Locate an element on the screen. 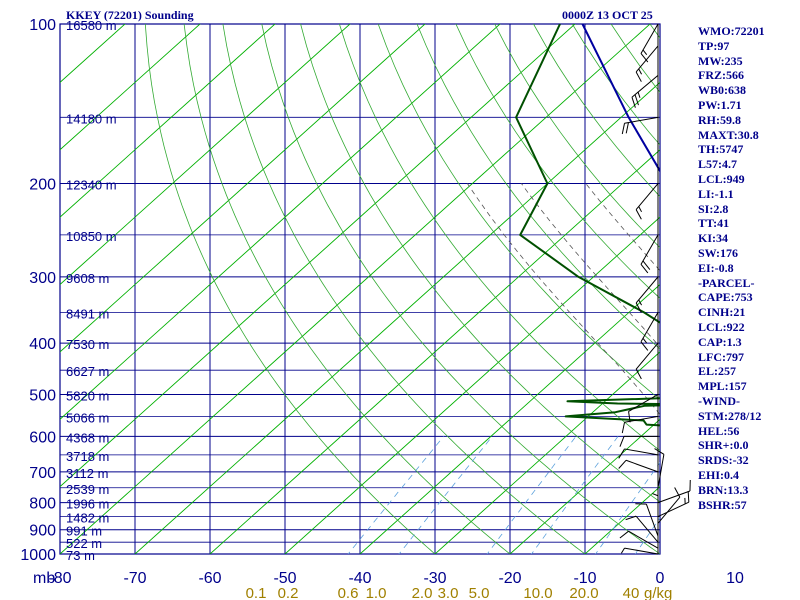 Image resolution: width=800 pixels, height=600 pixels. mixing-ratio-label: 2.0 is located at coordinates (422, 592).